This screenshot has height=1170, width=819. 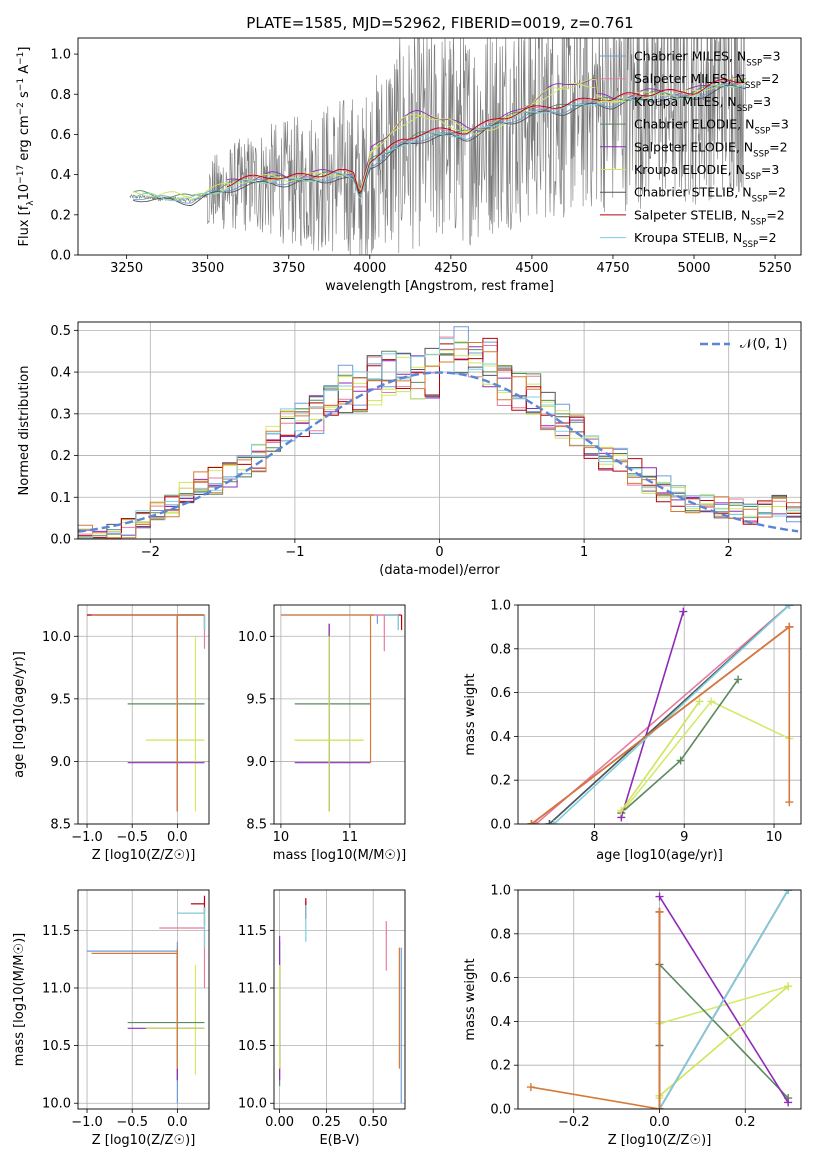 What do you see at coordinates (26, 147) in the screenshot?
I see `y-axis-label: Flux [fλ10−17 erg cm−2 s−1 A−1]` at bounding box center [26, 147].